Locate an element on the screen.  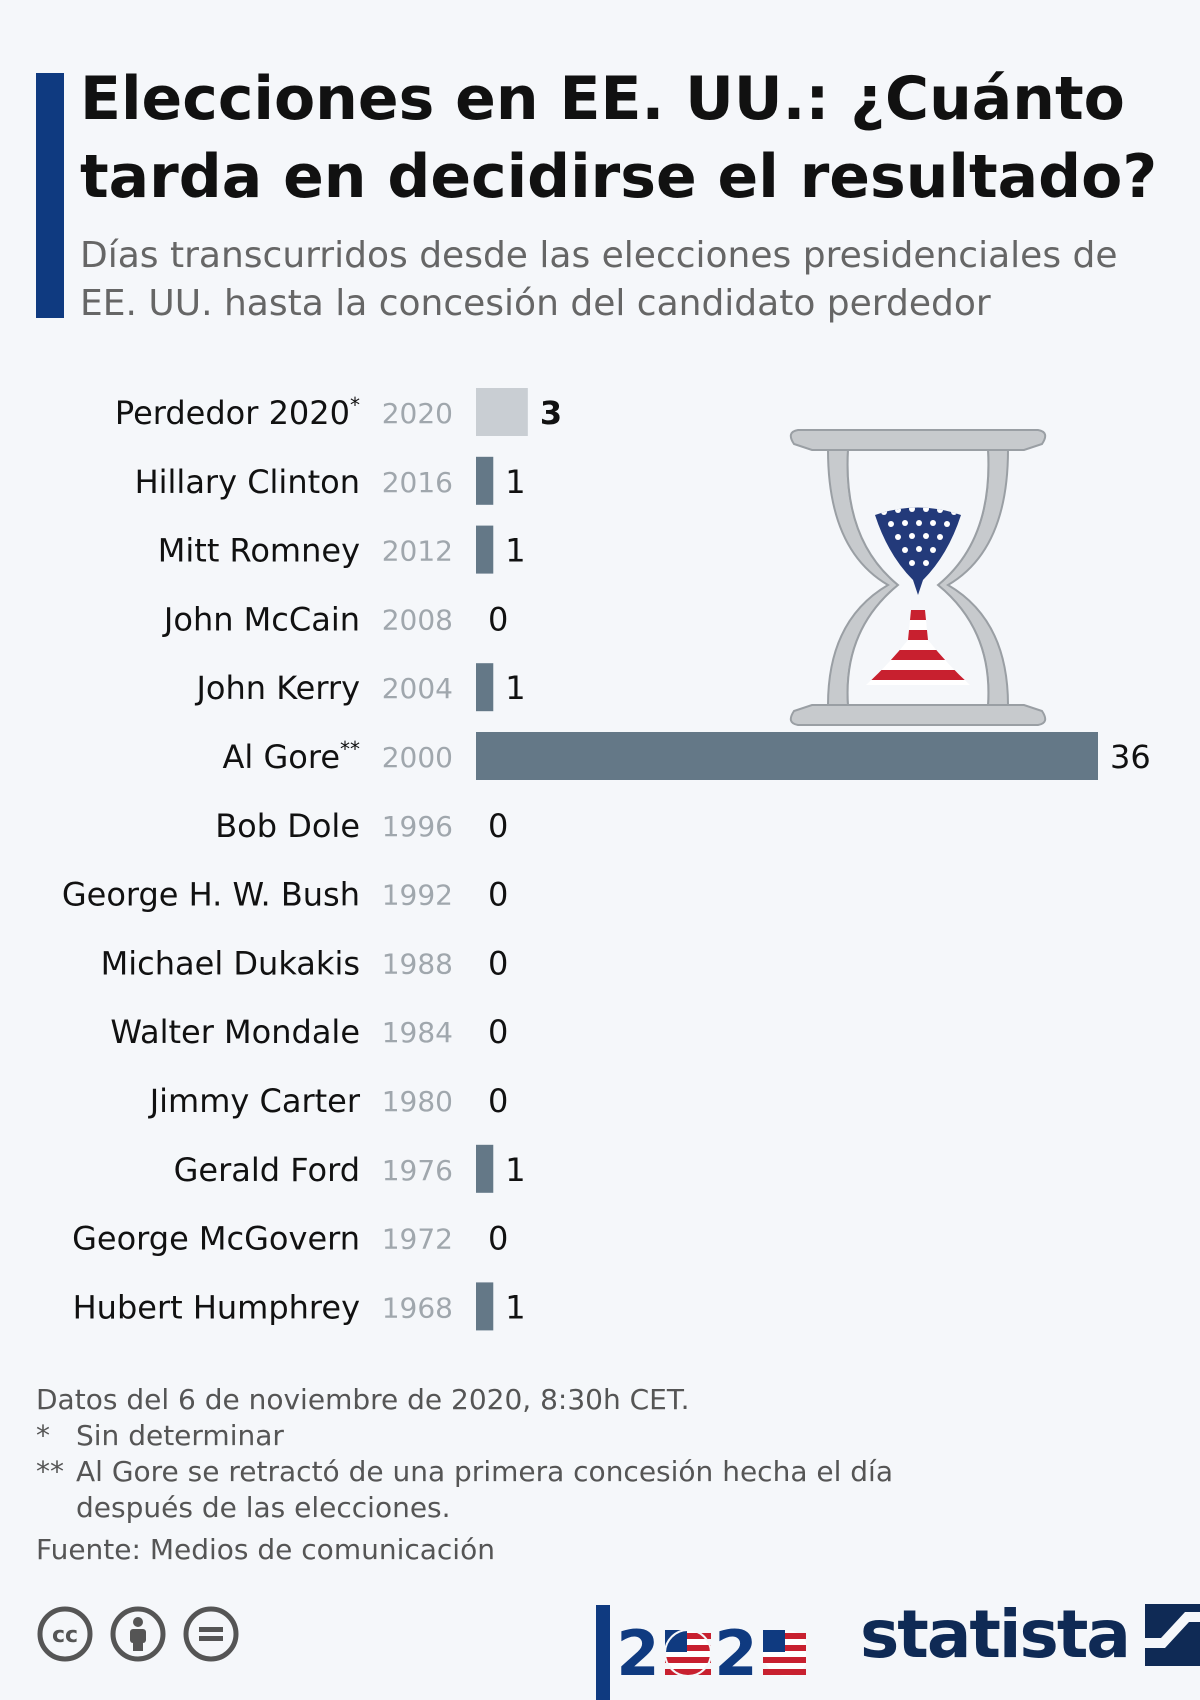
statista-logo: statista is located at coordinates (1030, 1635).